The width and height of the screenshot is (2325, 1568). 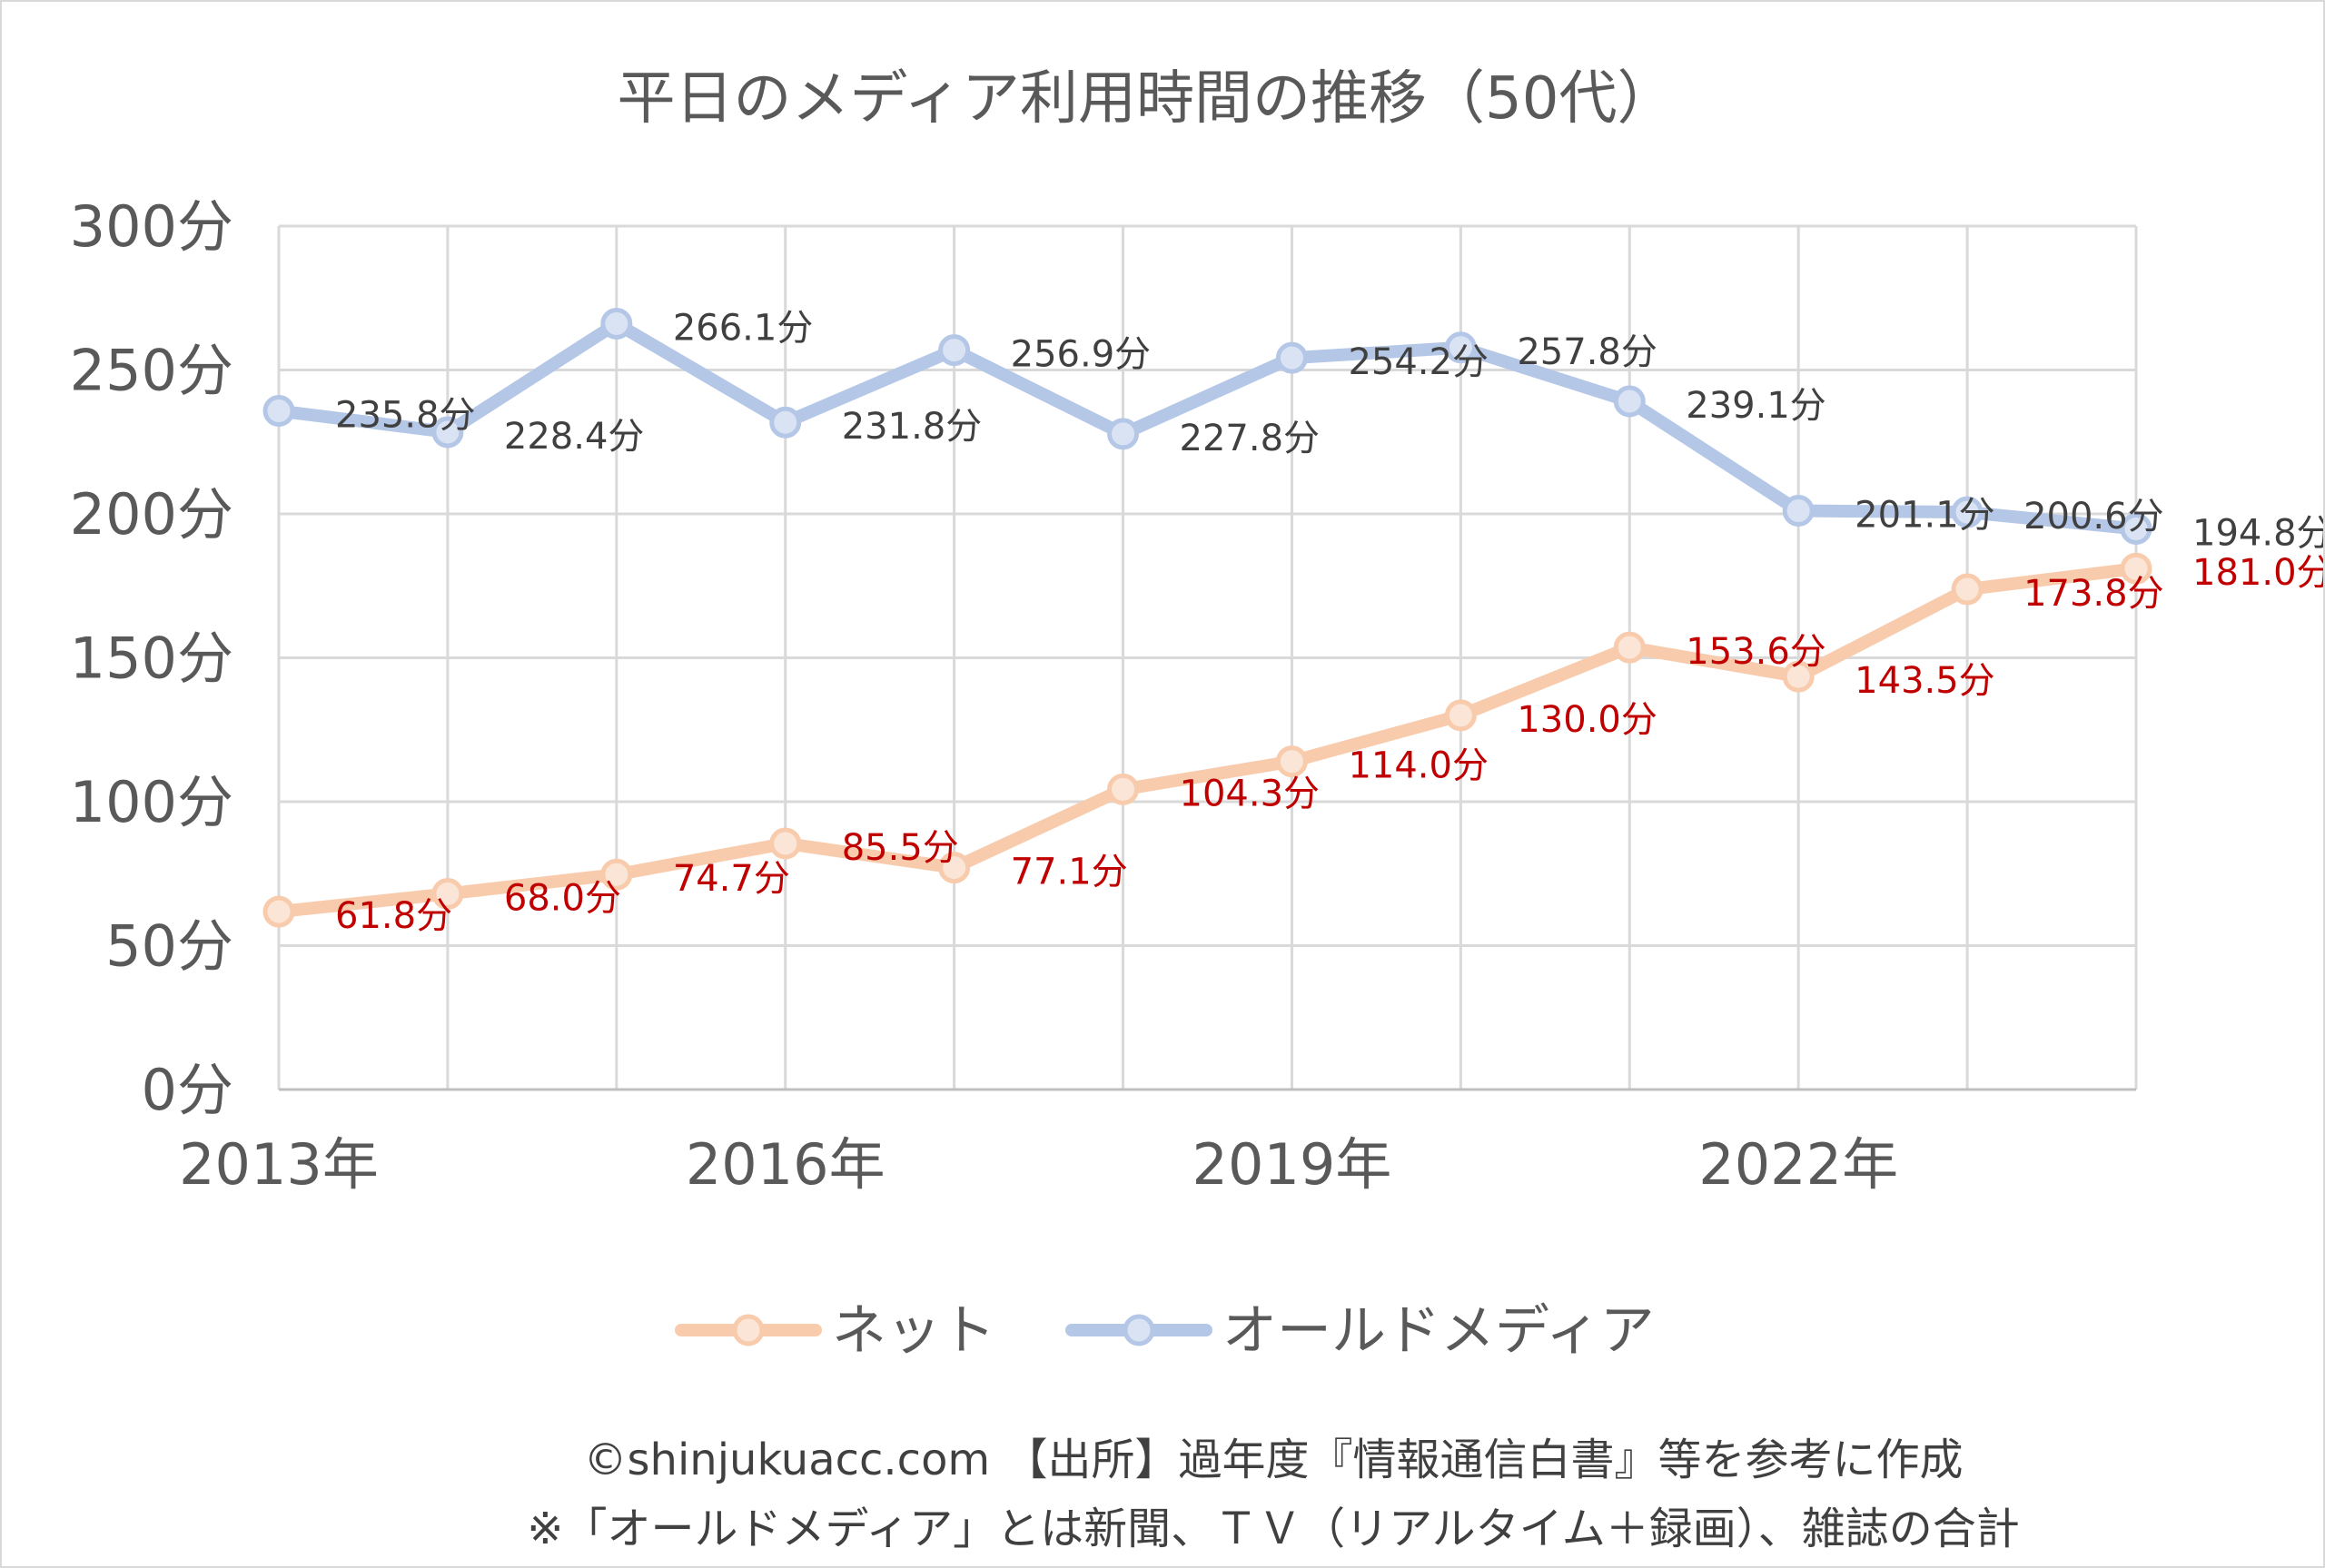 What do you see at coordinates (151, 802) in the screenshot?
I see `y-tick-label: 100分` at bounding box center [151, 802].